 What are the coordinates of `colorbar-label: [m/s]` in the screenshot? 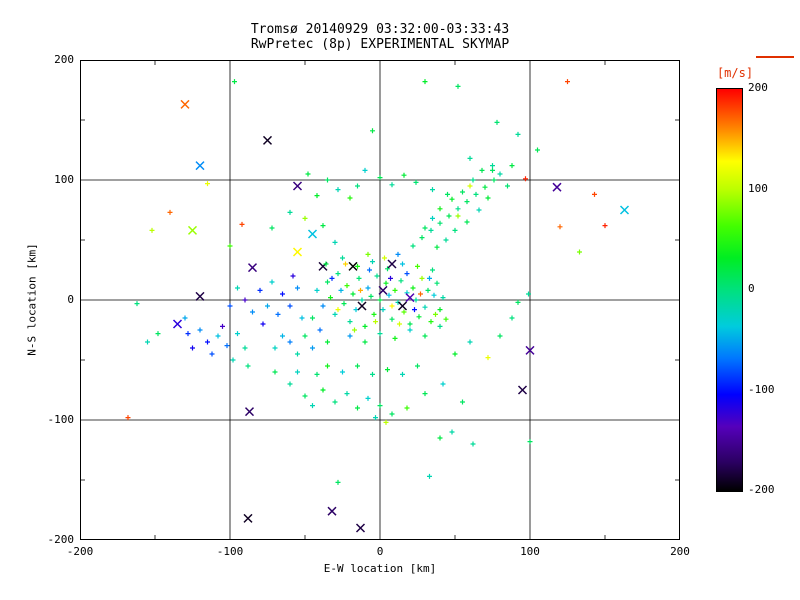 It's located at (735, 73).